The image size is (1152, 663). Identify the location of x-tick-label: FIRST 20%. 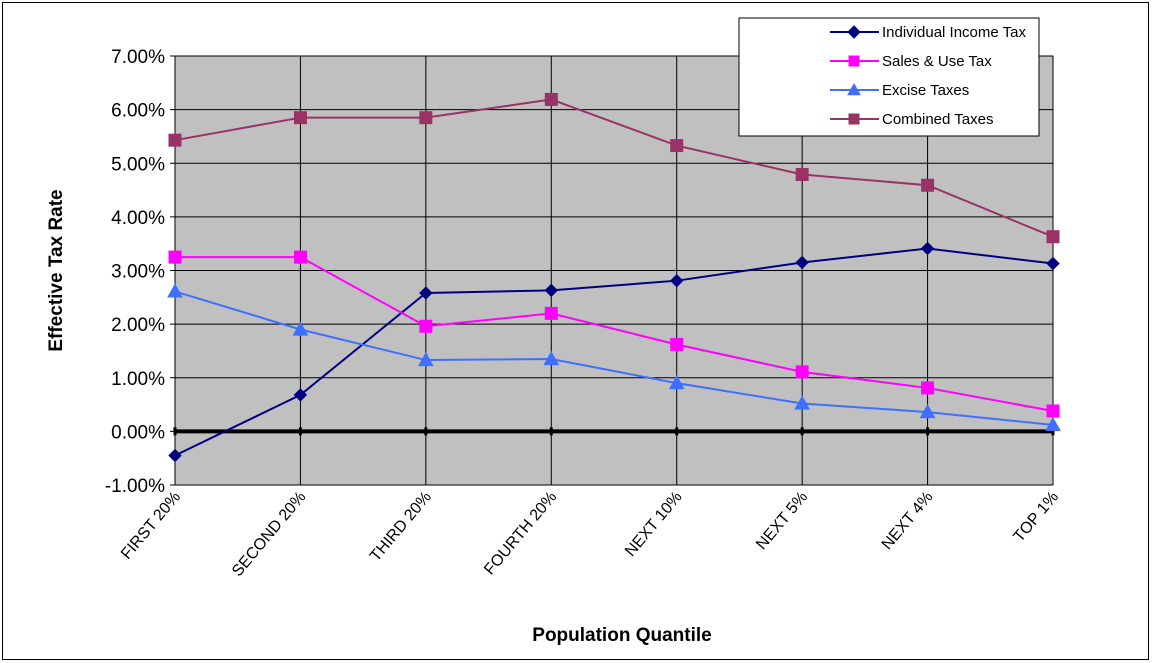
(151, 526).